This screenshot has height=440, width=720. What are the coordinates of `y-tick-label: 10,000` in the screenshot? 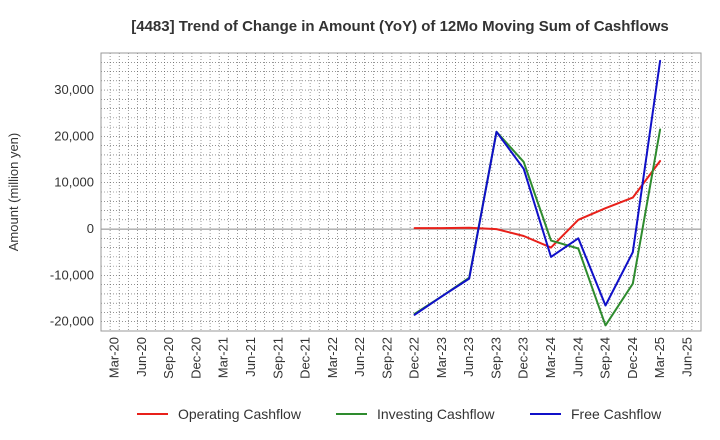 It's located at (74, 182).